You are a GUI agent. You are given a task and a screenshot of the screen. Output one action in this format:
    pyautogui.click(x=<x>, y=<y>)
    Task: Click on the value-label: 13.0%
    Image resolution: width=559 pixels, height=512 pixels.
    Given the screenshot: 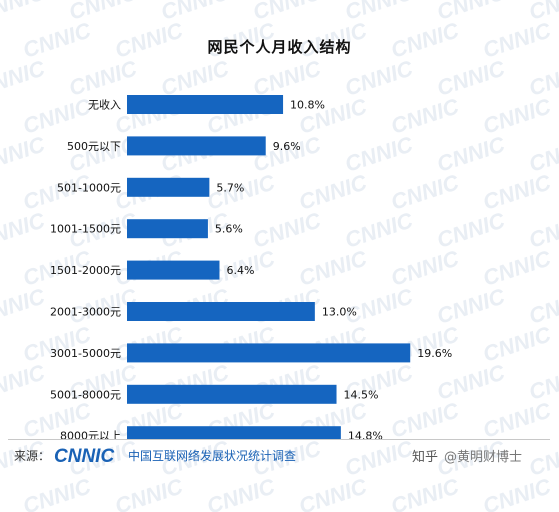 What is the action you would take?
    pyautogui.click(x=339, y=312)
    